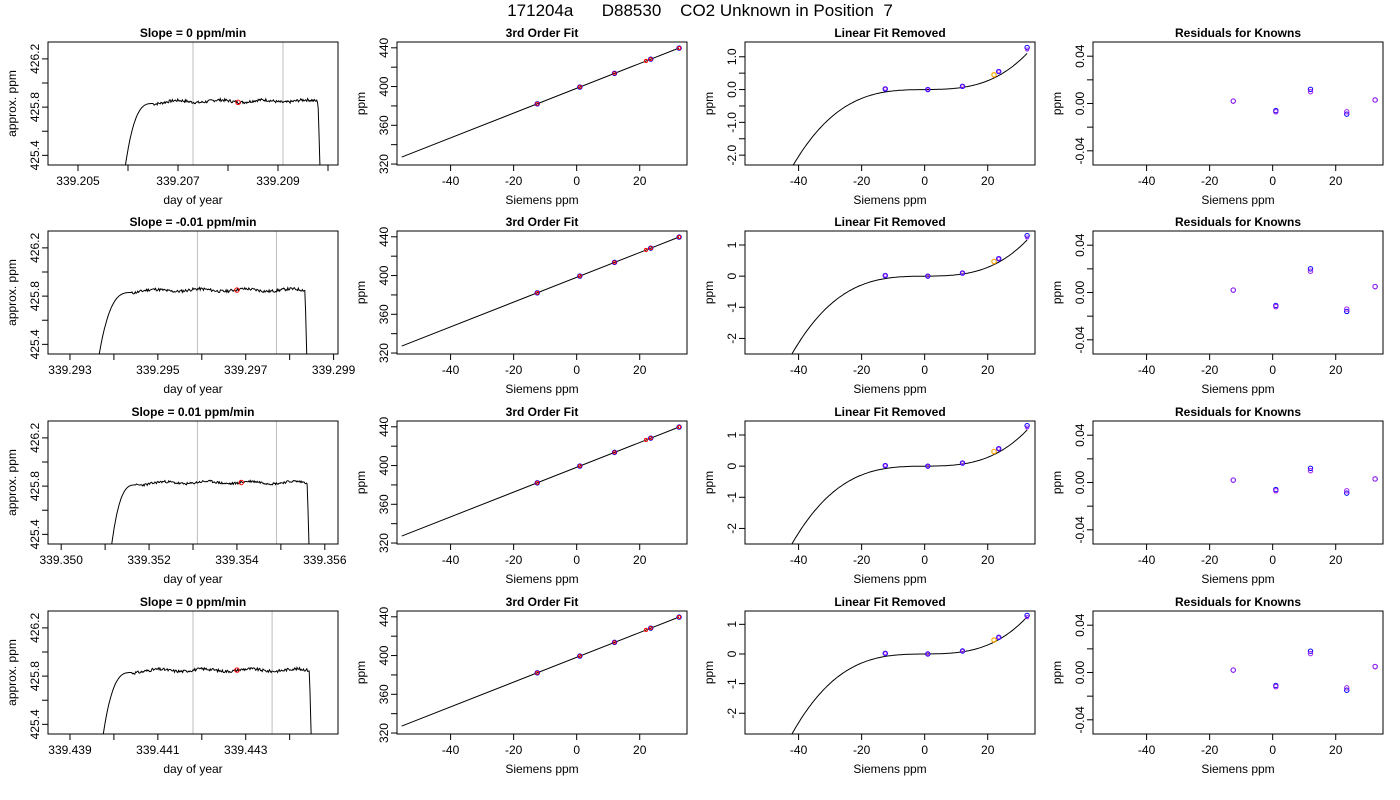 Image resolution: width=1400 pixels, height=800 pixels. Describe the element at coordinates (334, 370) in the screenshot. I see `x-tick-label: 339.299` at that location.